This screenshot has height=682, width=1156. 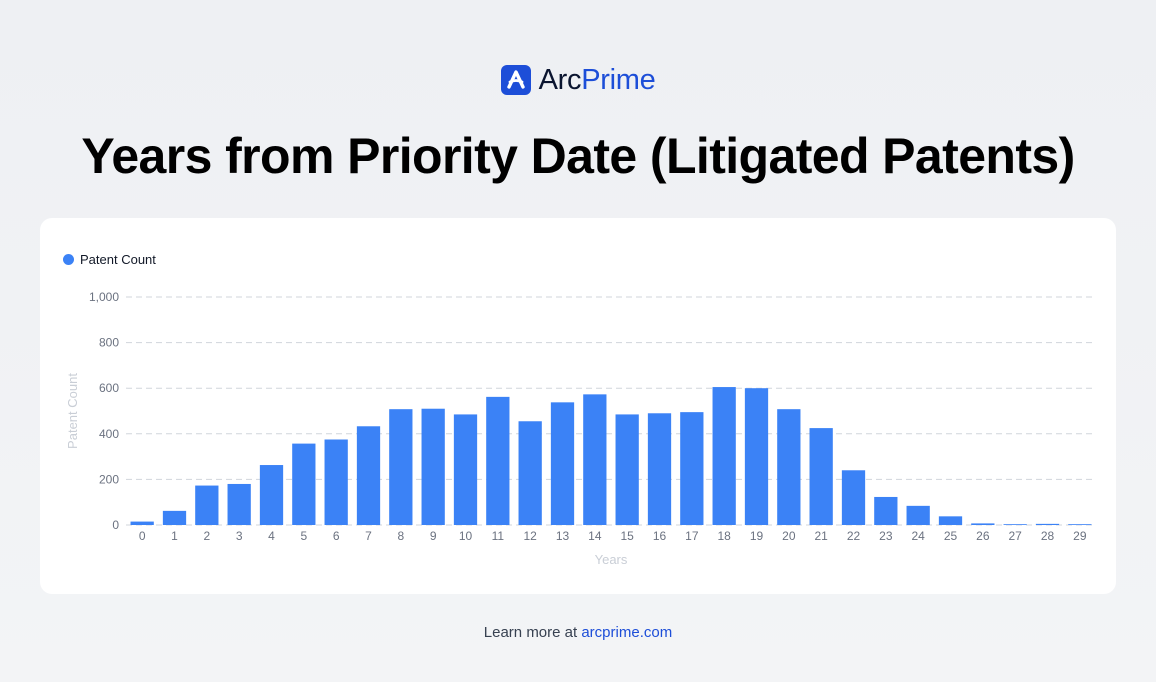 I want to click on footer-link: arcprime.com, so click(x=627, y=632).